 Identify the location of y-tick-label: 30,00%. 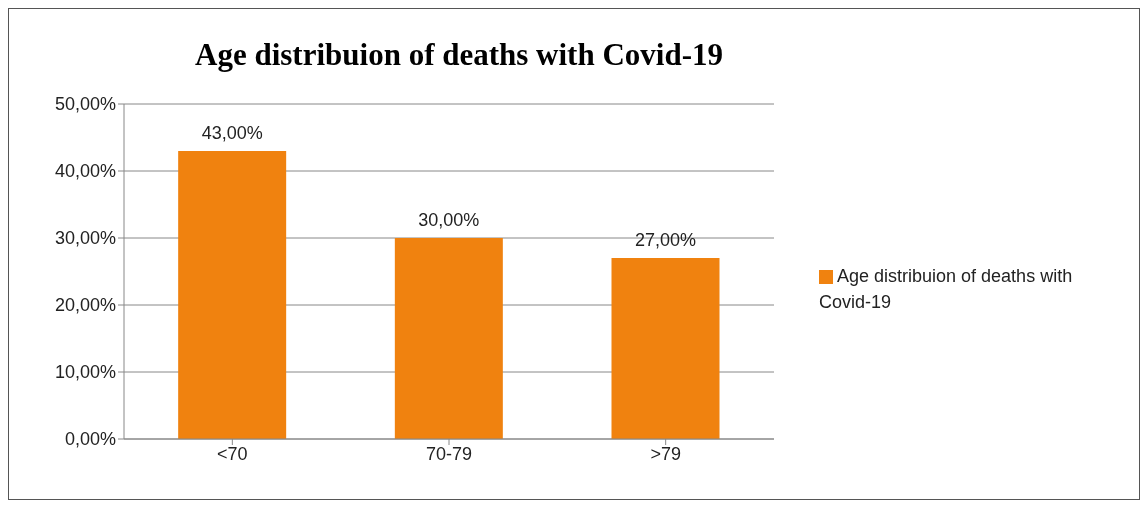
(85, 238).